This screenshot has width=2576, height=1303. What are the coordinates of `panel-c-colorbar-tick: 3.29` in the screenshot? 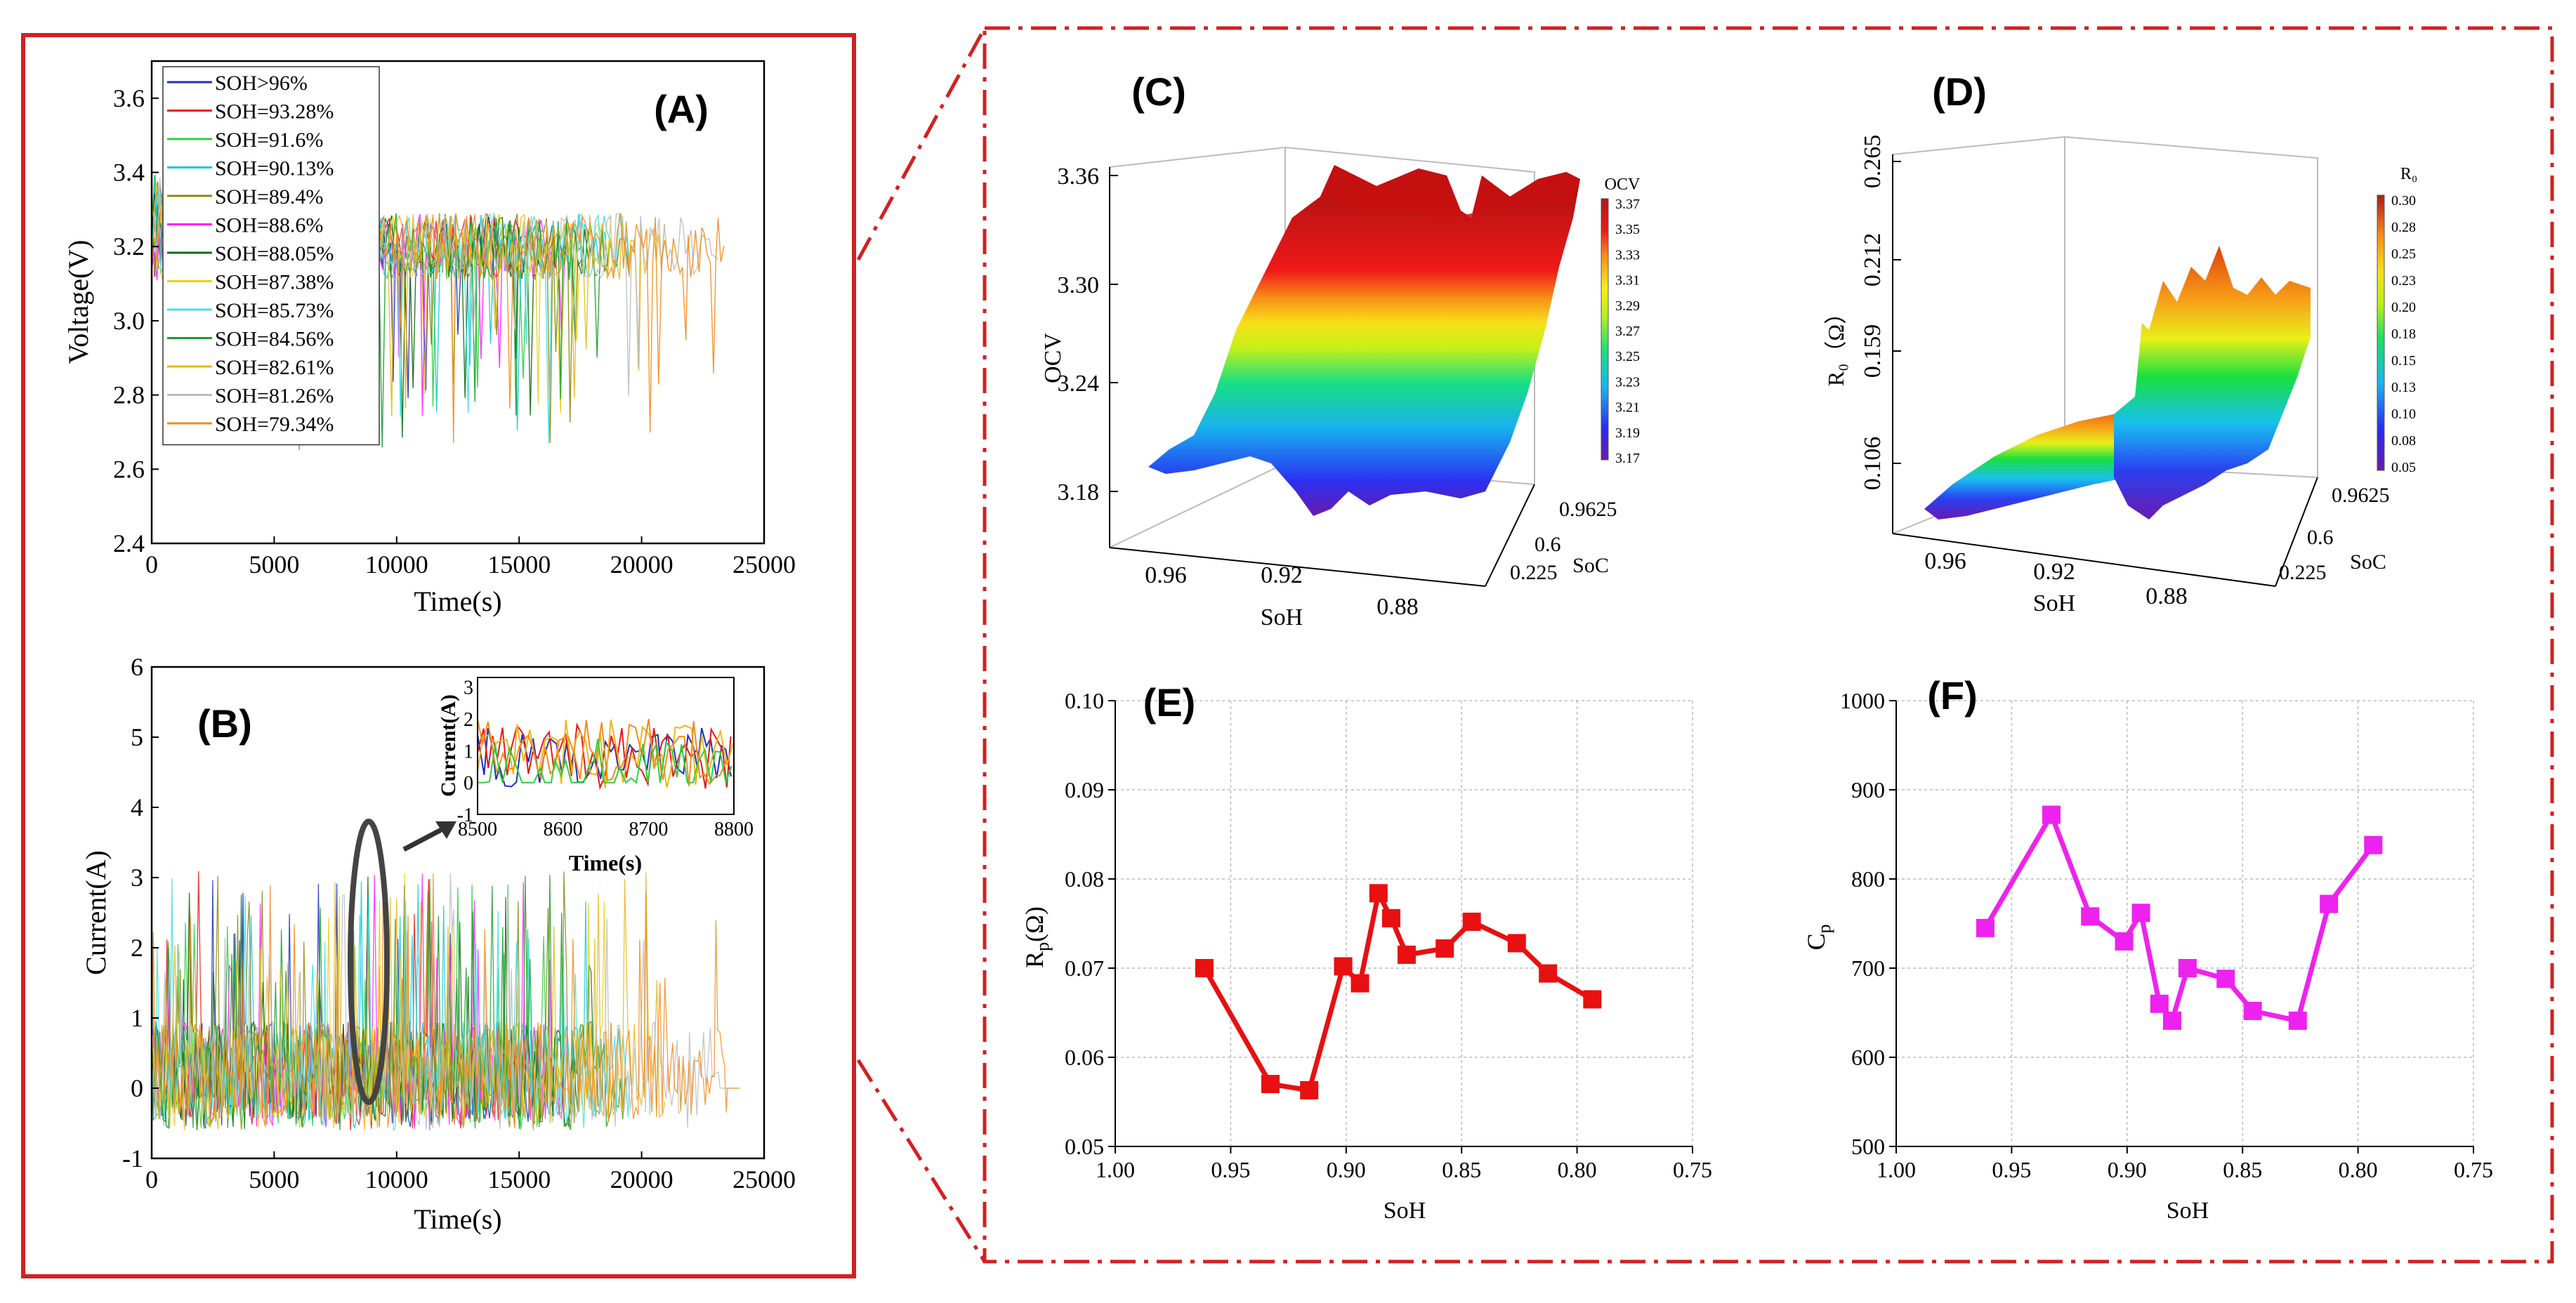 It's located at (1628, 306).